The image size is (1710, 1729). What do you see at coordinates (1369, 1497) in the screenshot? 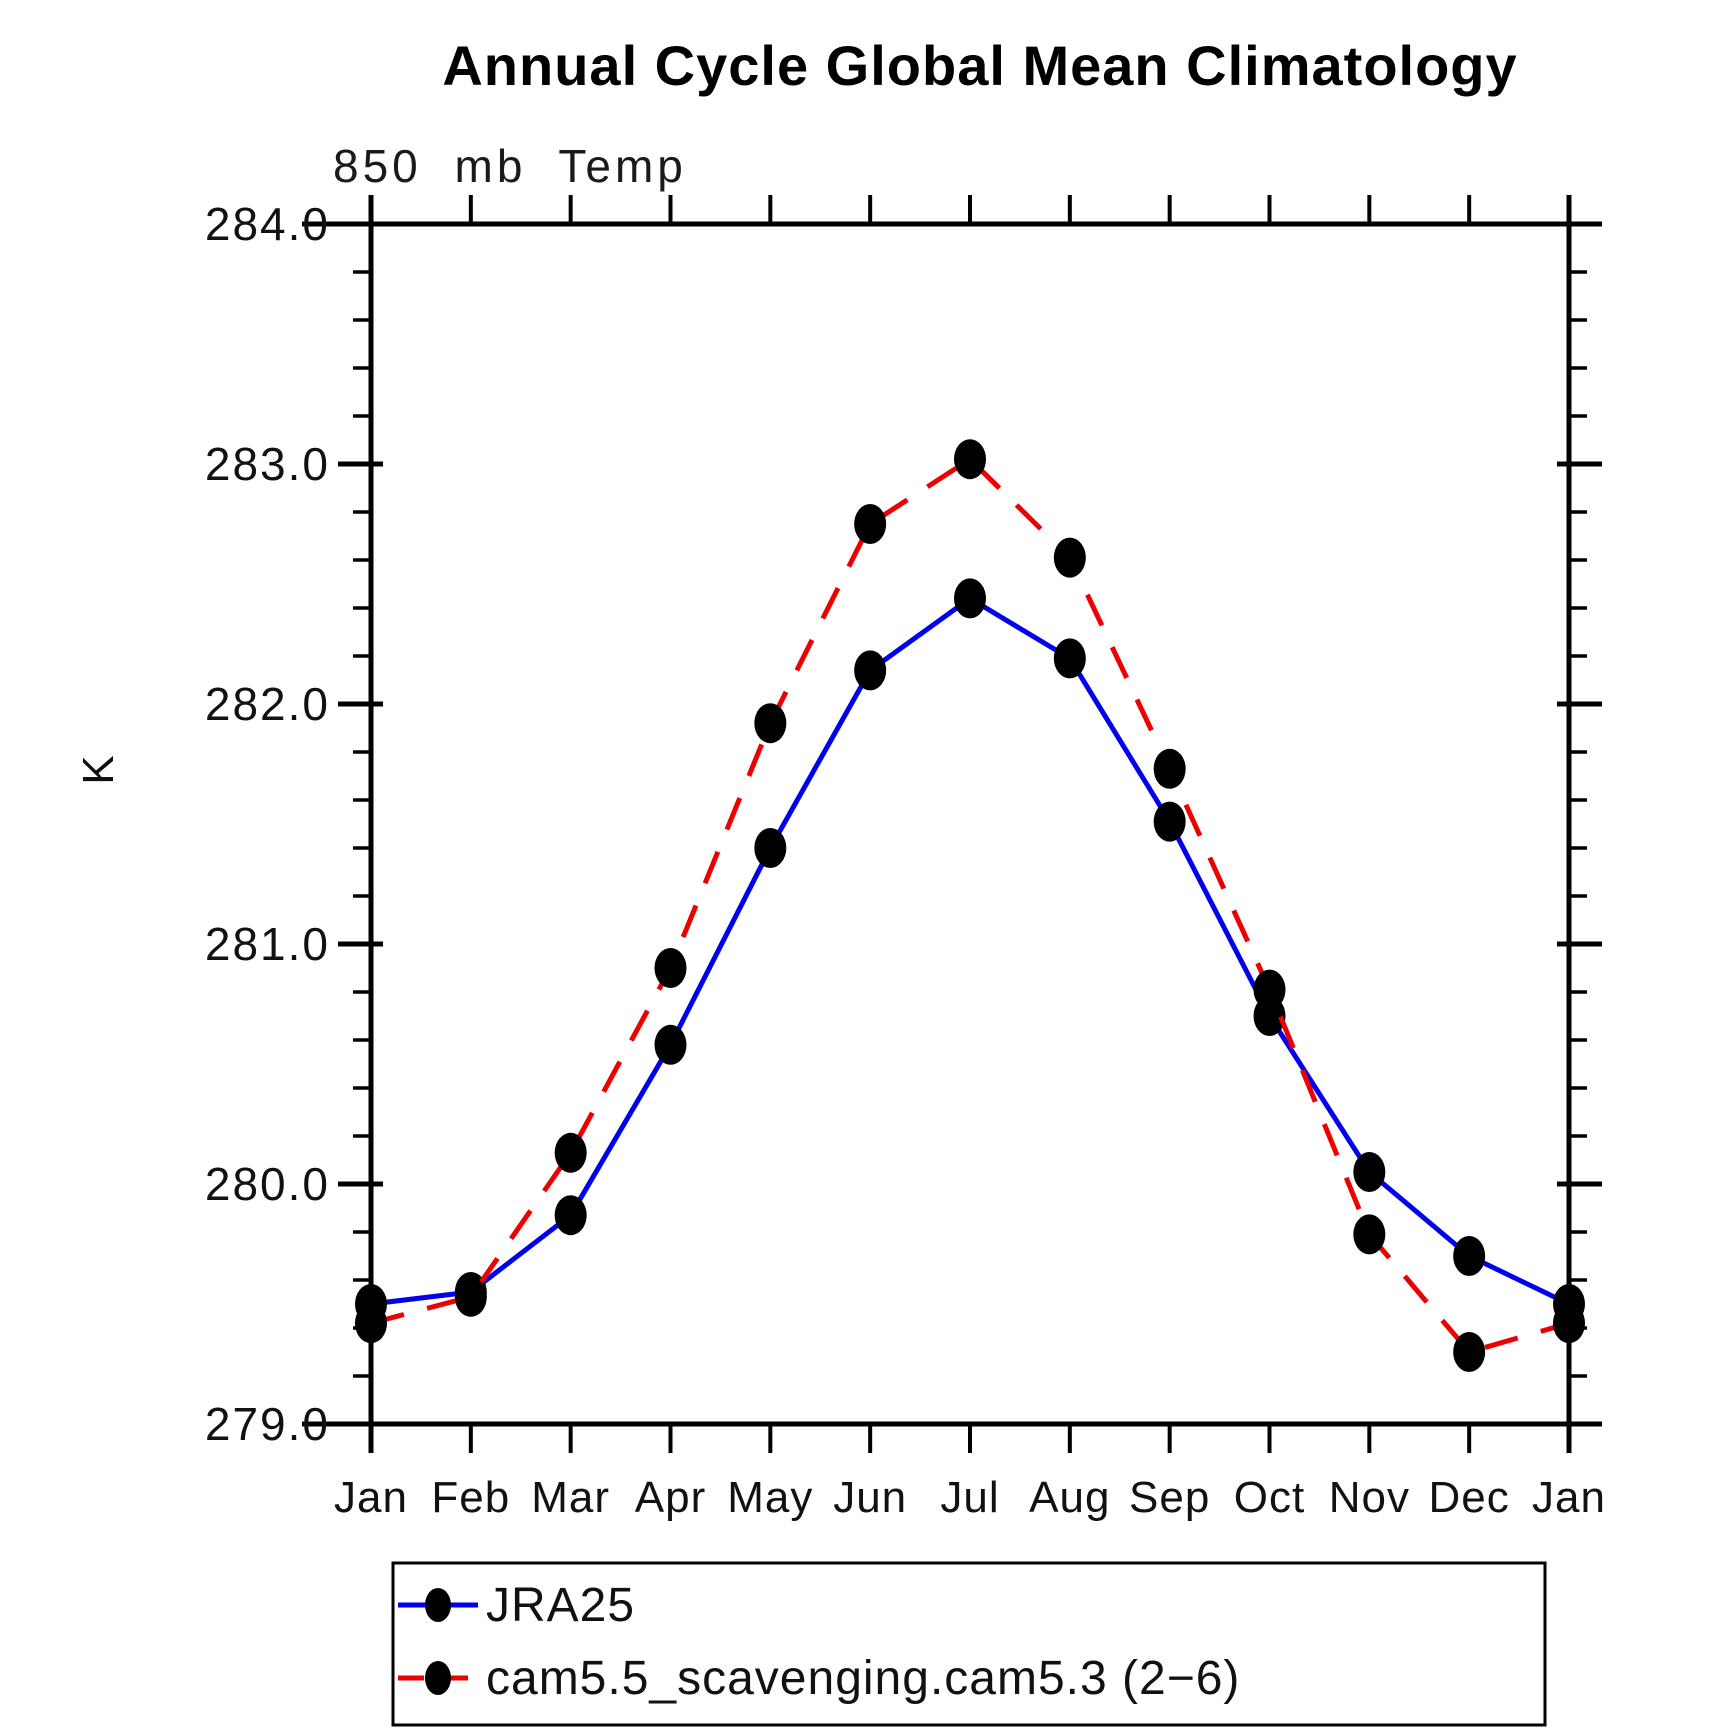
I see `x-tick-label: Nov` at bounding box center [1369, 1497].